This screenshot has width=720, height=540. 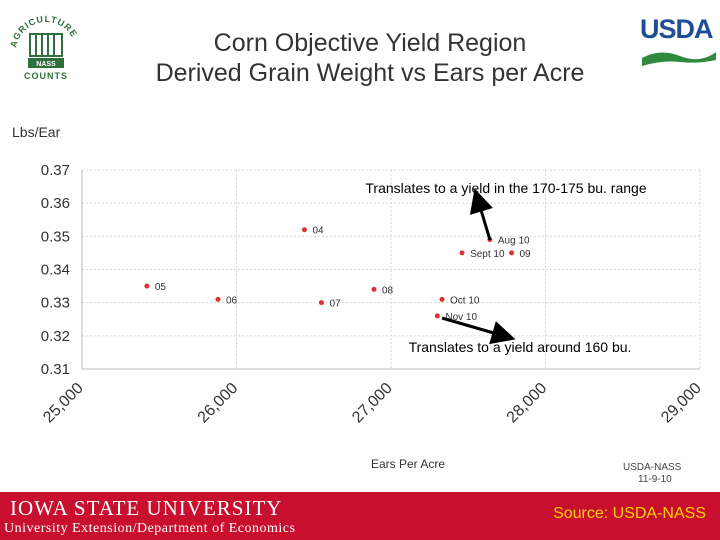 What do you see at coordinates (55, 336) in the screenshot?
I see `y-tick-label: 0.32` at bounding box center [55, 336].